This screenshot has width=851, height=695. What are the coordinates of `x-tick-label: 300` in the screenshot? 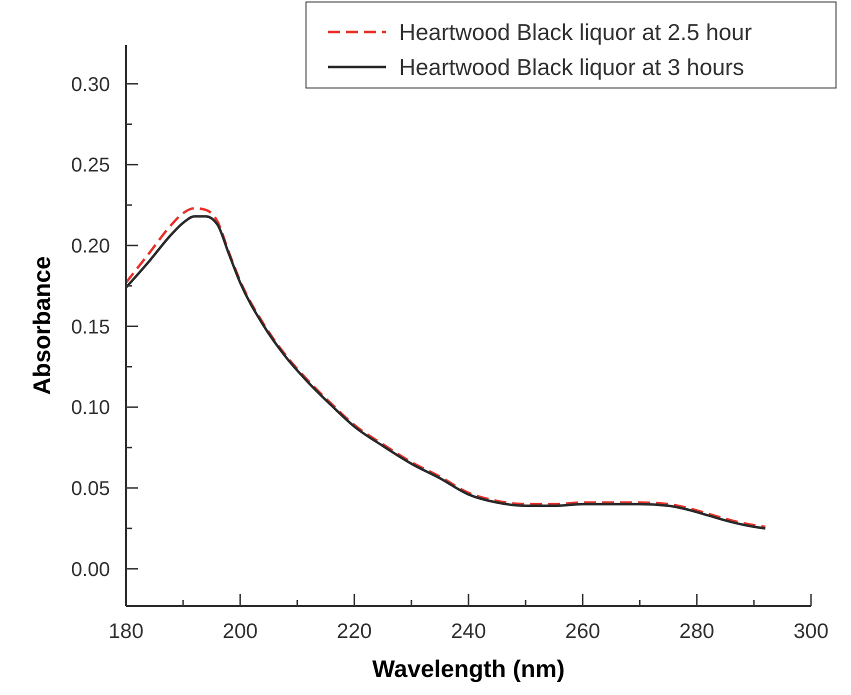 It's located at (811, 631).